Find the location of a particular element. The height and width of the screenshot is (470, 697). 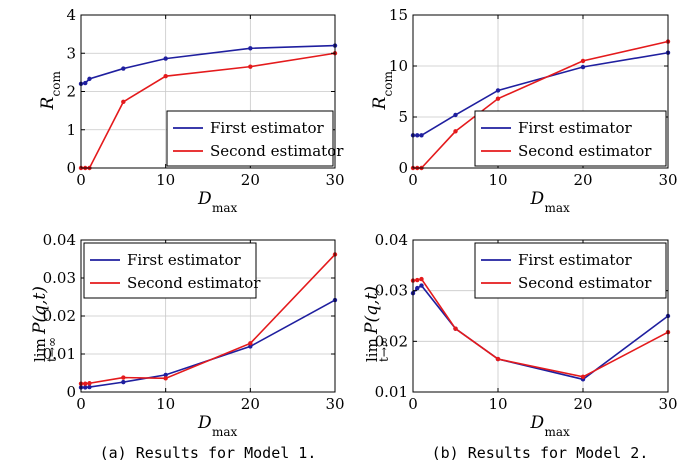

y-tick-label: 15 is located at coordinates (398, 15).